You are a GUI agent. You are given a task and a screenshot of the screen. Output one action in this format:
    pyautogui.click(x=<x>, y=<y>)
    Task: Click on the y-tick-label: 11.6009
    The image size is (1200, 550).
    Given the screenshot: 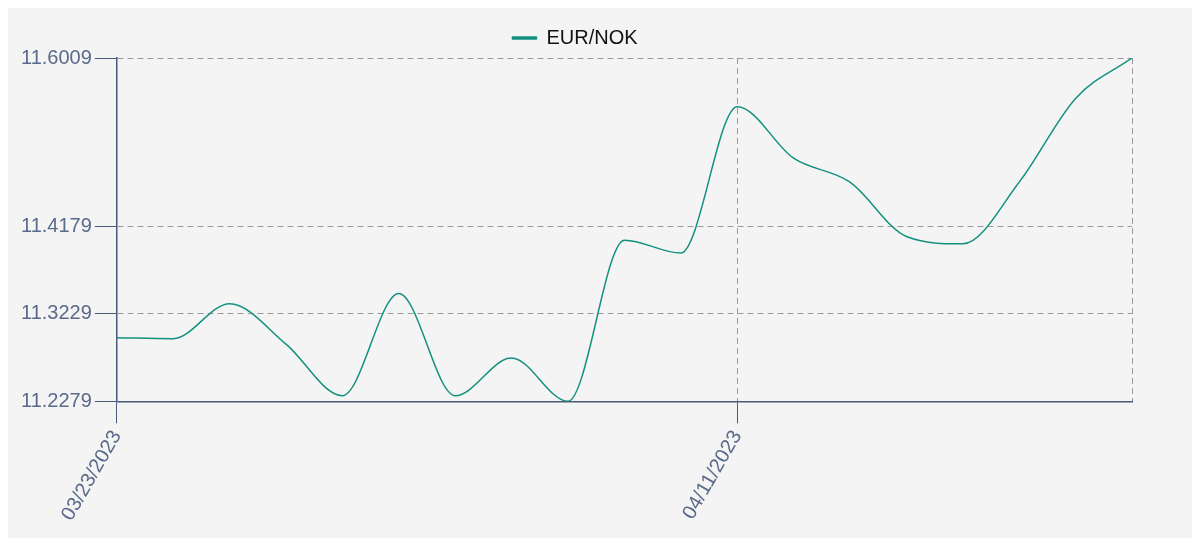 What is the action you would take?
    pyautogui.click(x=56, y=56)
    